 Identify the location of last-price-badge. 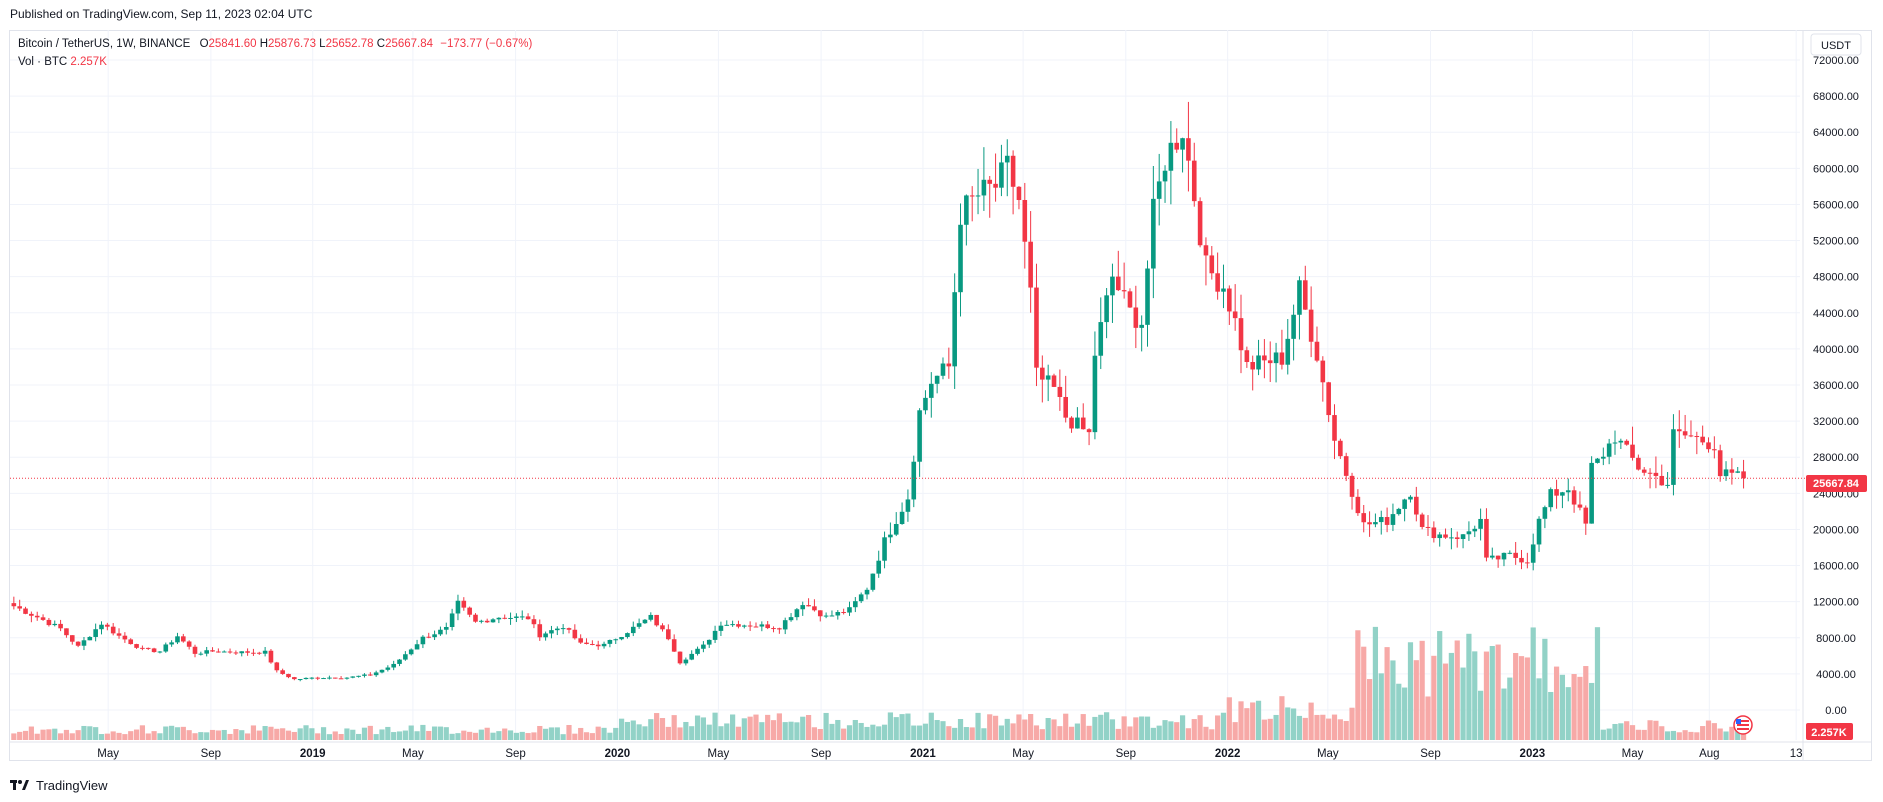
(1836, 483).